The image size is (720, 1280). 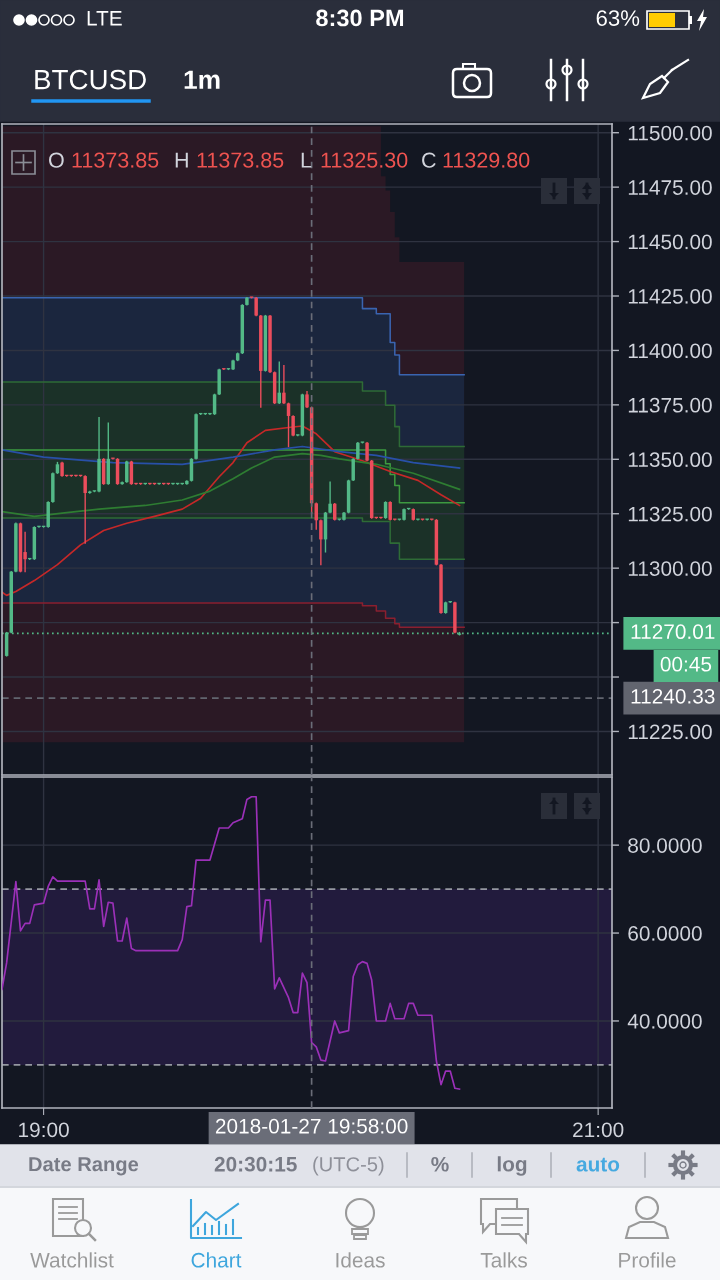 What do you see at coordinates (670, 568) in the screenshot?
I see `y-tick-label: 11300.00` at bounding box center [670, 568].